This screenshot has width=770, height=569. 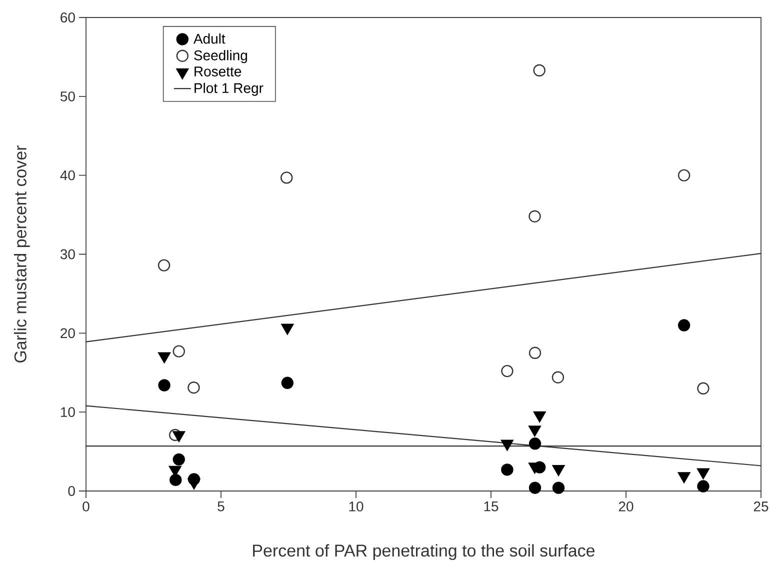 What do you see at coordinates (67, 175) in the screenshot?
I see `y-tick-label: 40` at bounding box center [67, 175].